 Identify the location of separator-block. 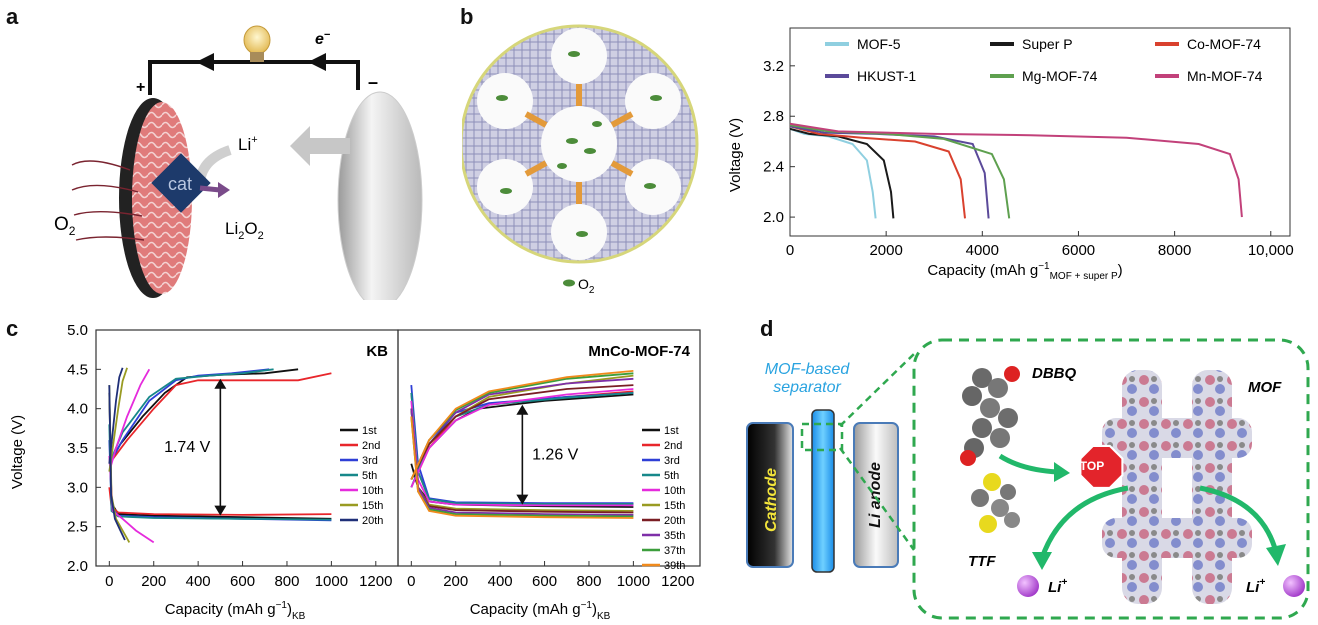
(823, 491).